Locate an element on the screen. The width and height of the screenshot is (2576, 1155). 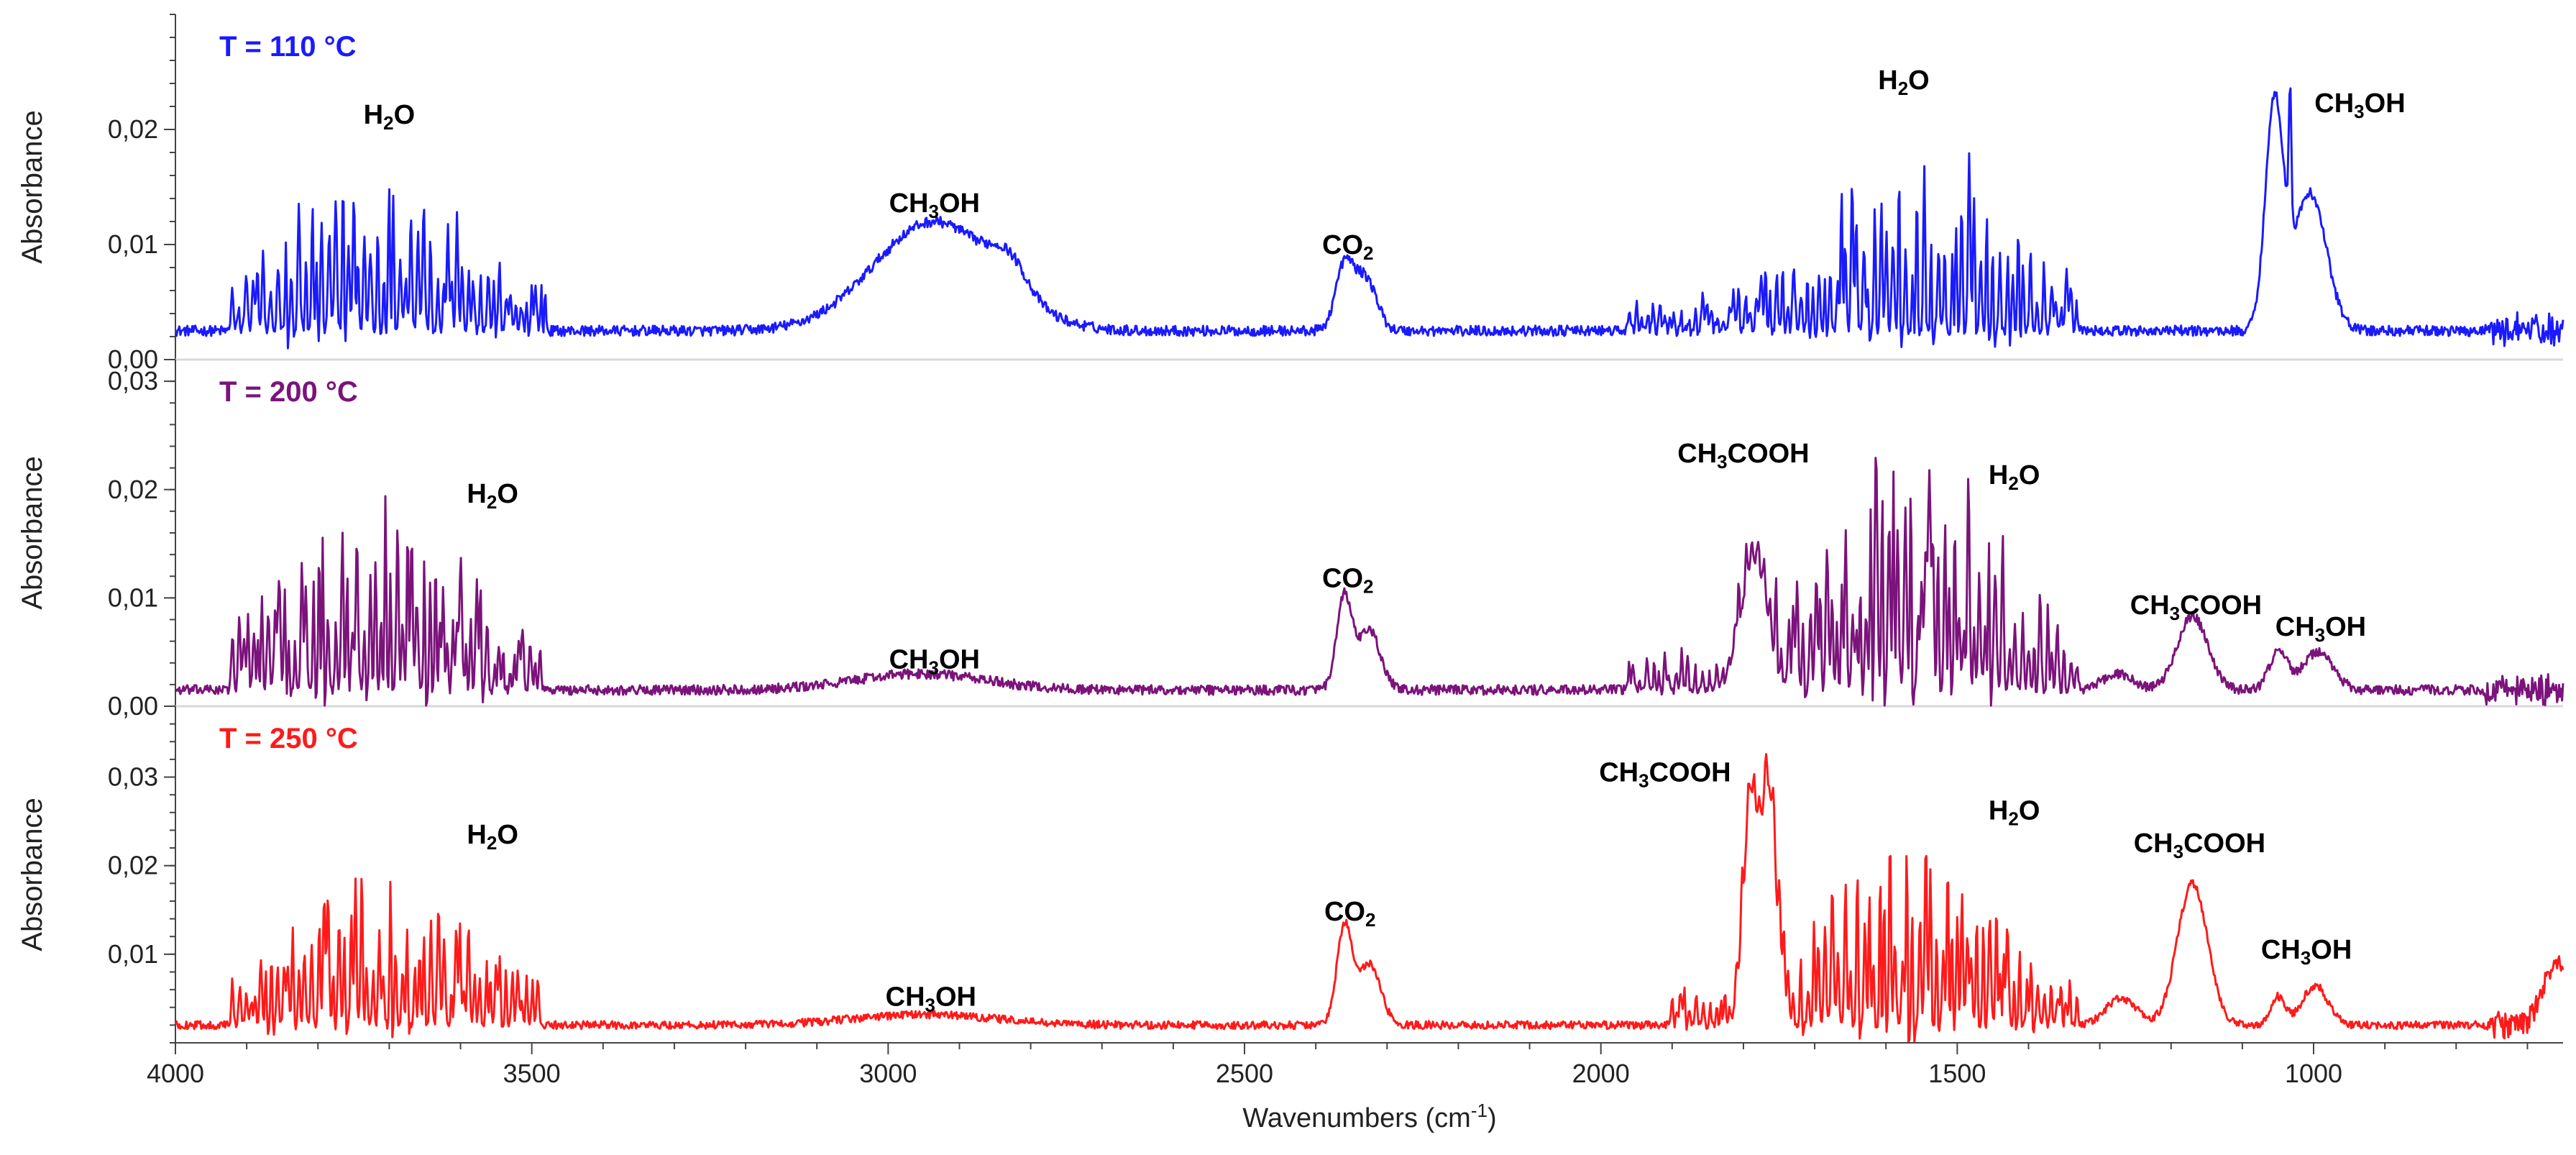
x-tick-label: 4000 is located at coordinates (175, 1073).